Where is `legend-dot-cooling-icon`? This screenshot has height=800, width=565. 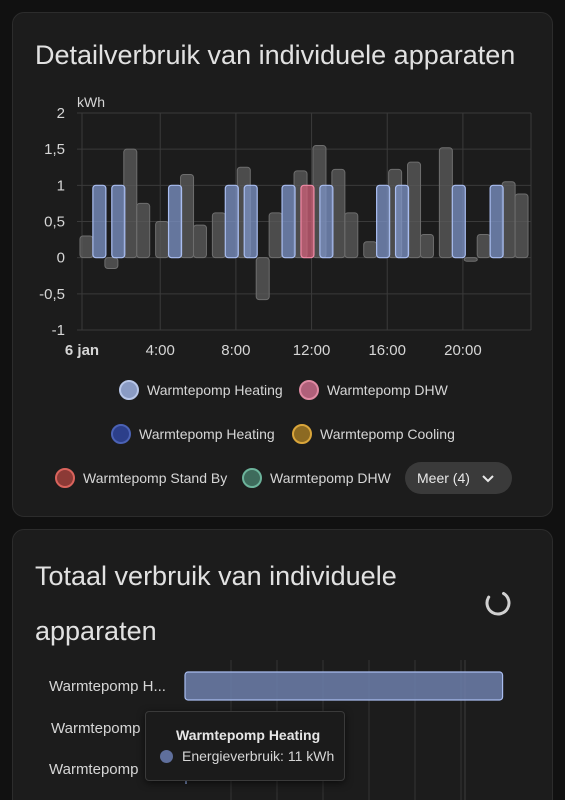
legend-dot-cooling-icon is located at coordinates (302, 434).